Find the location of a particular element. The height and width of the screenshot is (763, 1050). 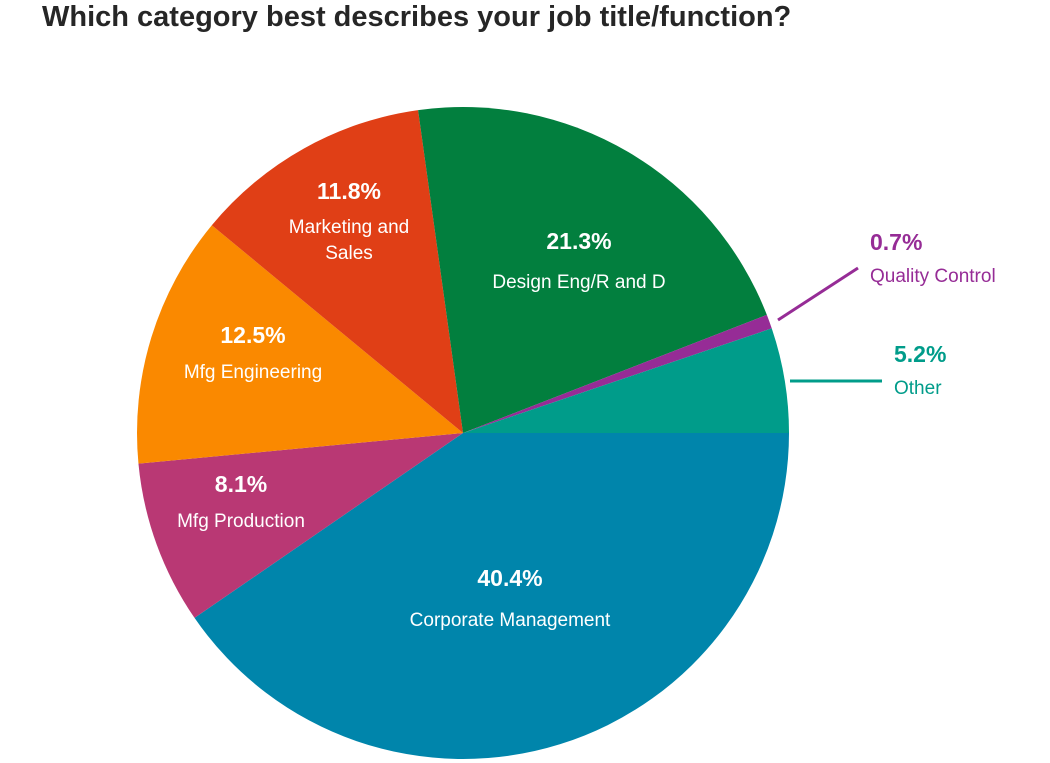

slice-percent-label: 8.1% is located at coordinates (241, 484).